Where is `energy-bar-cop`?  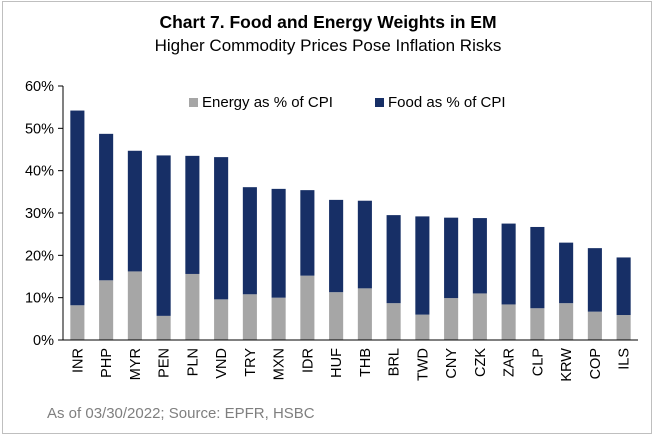 energy-bar-cop is located at coordinates (594, 325).